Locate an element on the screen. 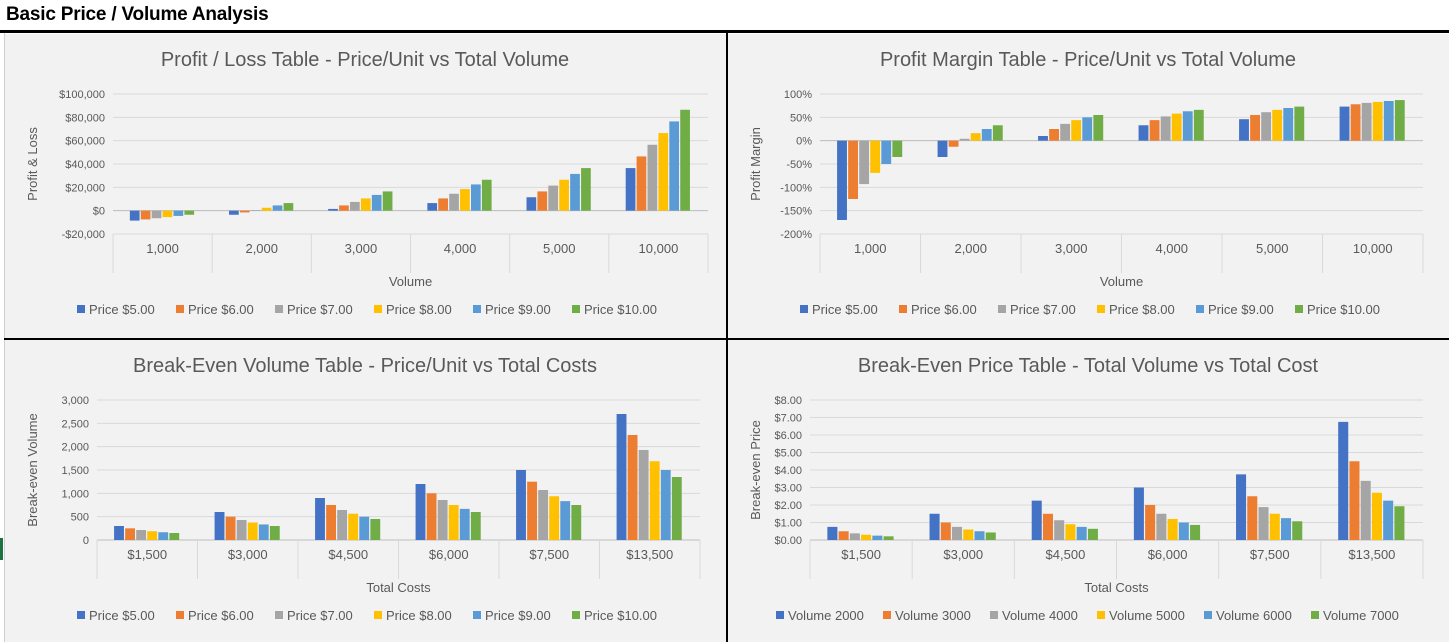  x-tick-label: 10,000 is located at coordinates (1373, 248).